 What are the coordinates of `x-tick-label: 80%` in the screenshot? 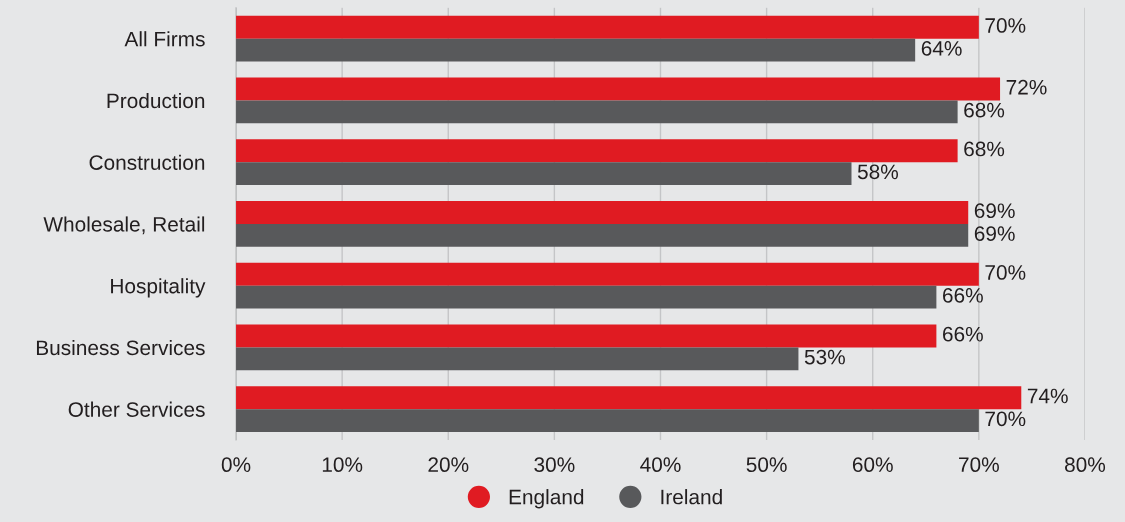 It's located at (1085, 465).